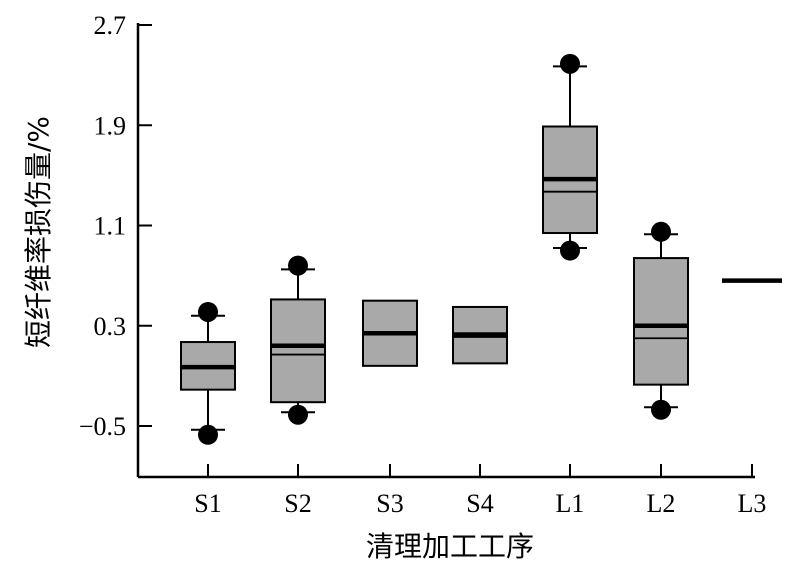  What do you see at coordinates (38, 232) in the screenshot?
I see `y-axis-title: 短纤维率损伤量/%` at bounding box center [38, 232].